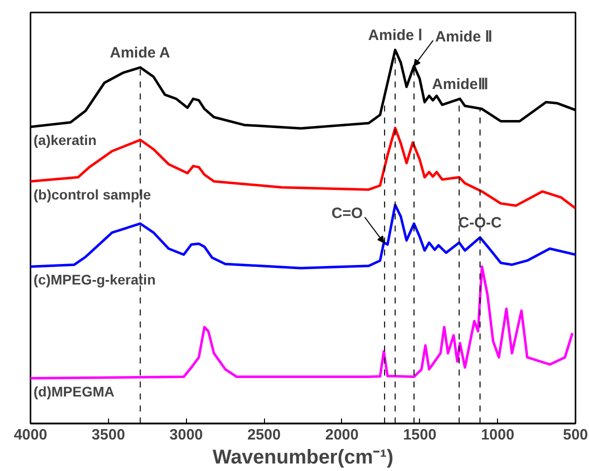 The height and width of the screenshot is (471, 589). What do you see at coordinates (480, 223) in the screenshot?
I see `annotation: C-O-C` at bounding box center [480, 223].